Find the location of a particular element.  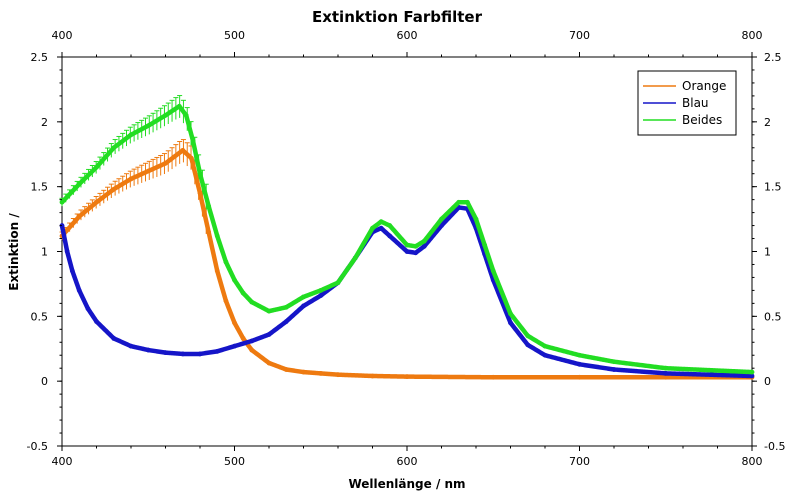

x-axis-label: Wellenlänge / nm is located at coordinates (406, 484).